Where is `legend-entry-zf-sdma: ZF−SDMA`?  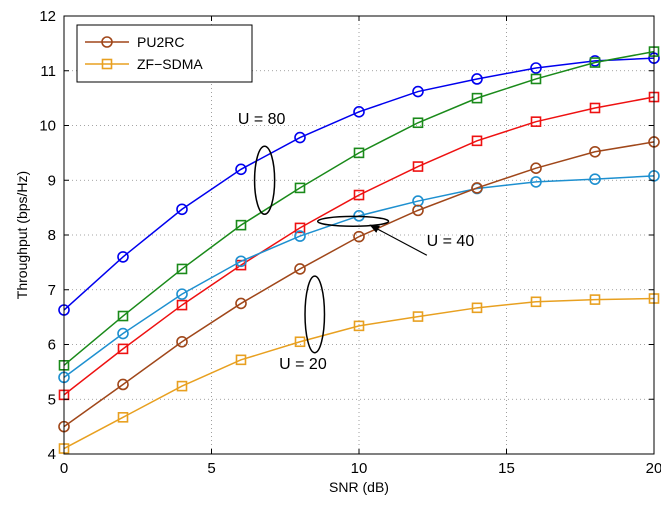
legend-entry-zf-sdma: ZF−SDMA is located at coordinates (144, 64).